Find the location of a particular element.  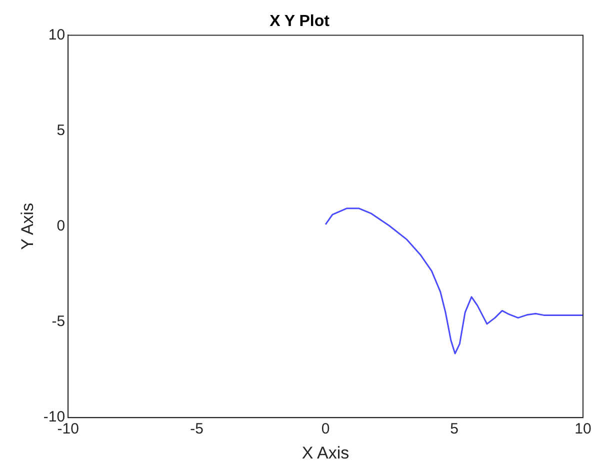

y-tick-label: 0 is located at coordinates (61, 226).